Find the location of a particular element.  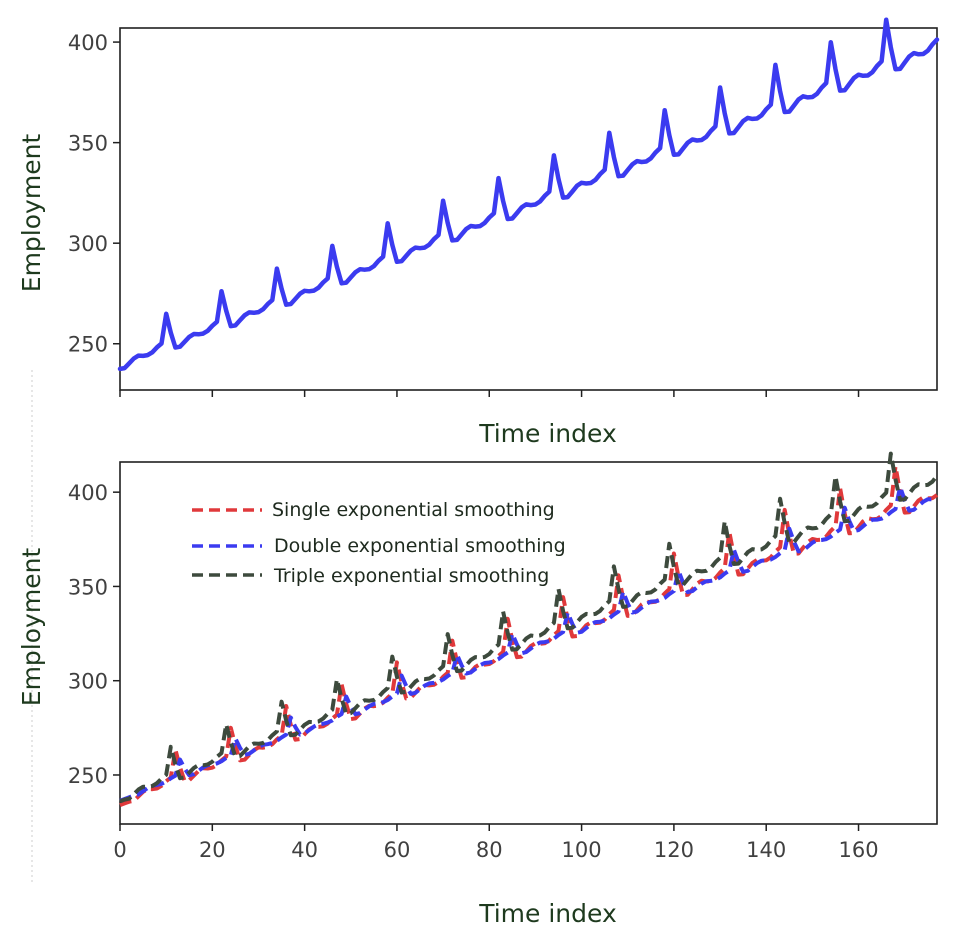

bottom-x-tick-label: 40 is located at coordinates (304, 850).